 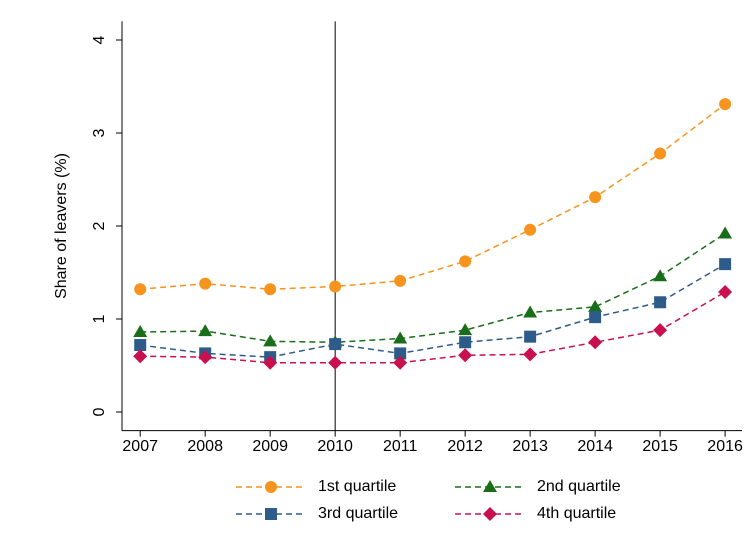 I want to click on legend-label: 1st quartile, so click(x=357, y=486).